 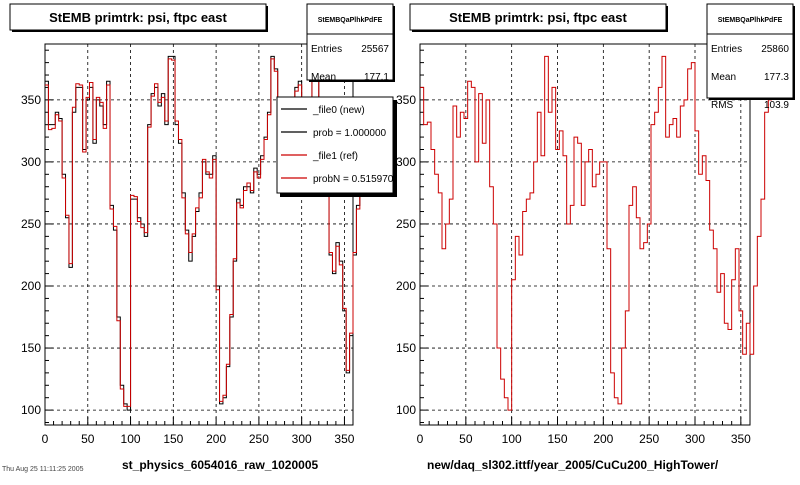 I want to click on panel-1-x-tick-label: 350, so click(x=741, y=439).